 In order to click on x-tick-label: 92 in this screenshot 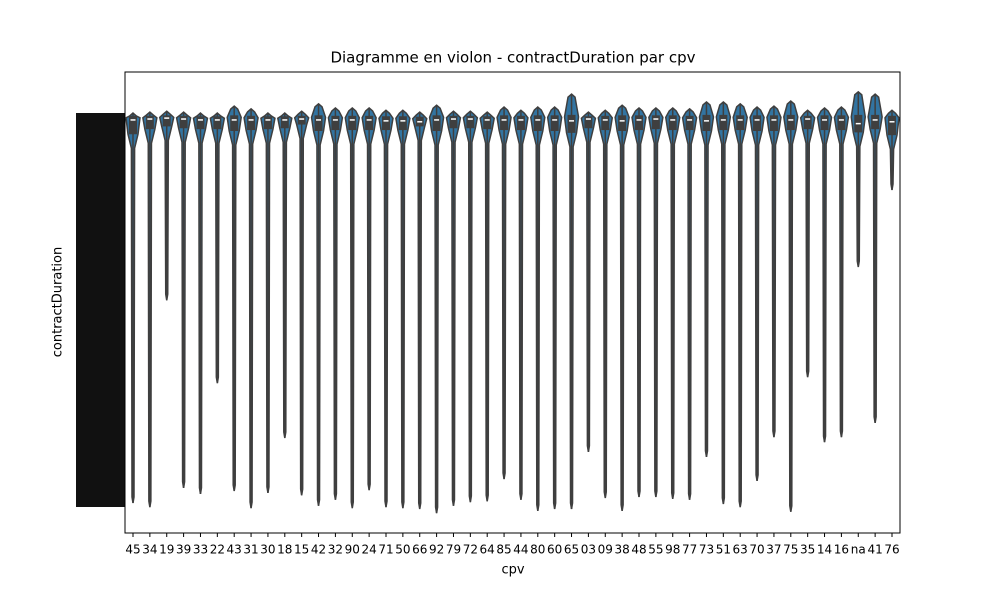, I will do `click(436, 550)`.